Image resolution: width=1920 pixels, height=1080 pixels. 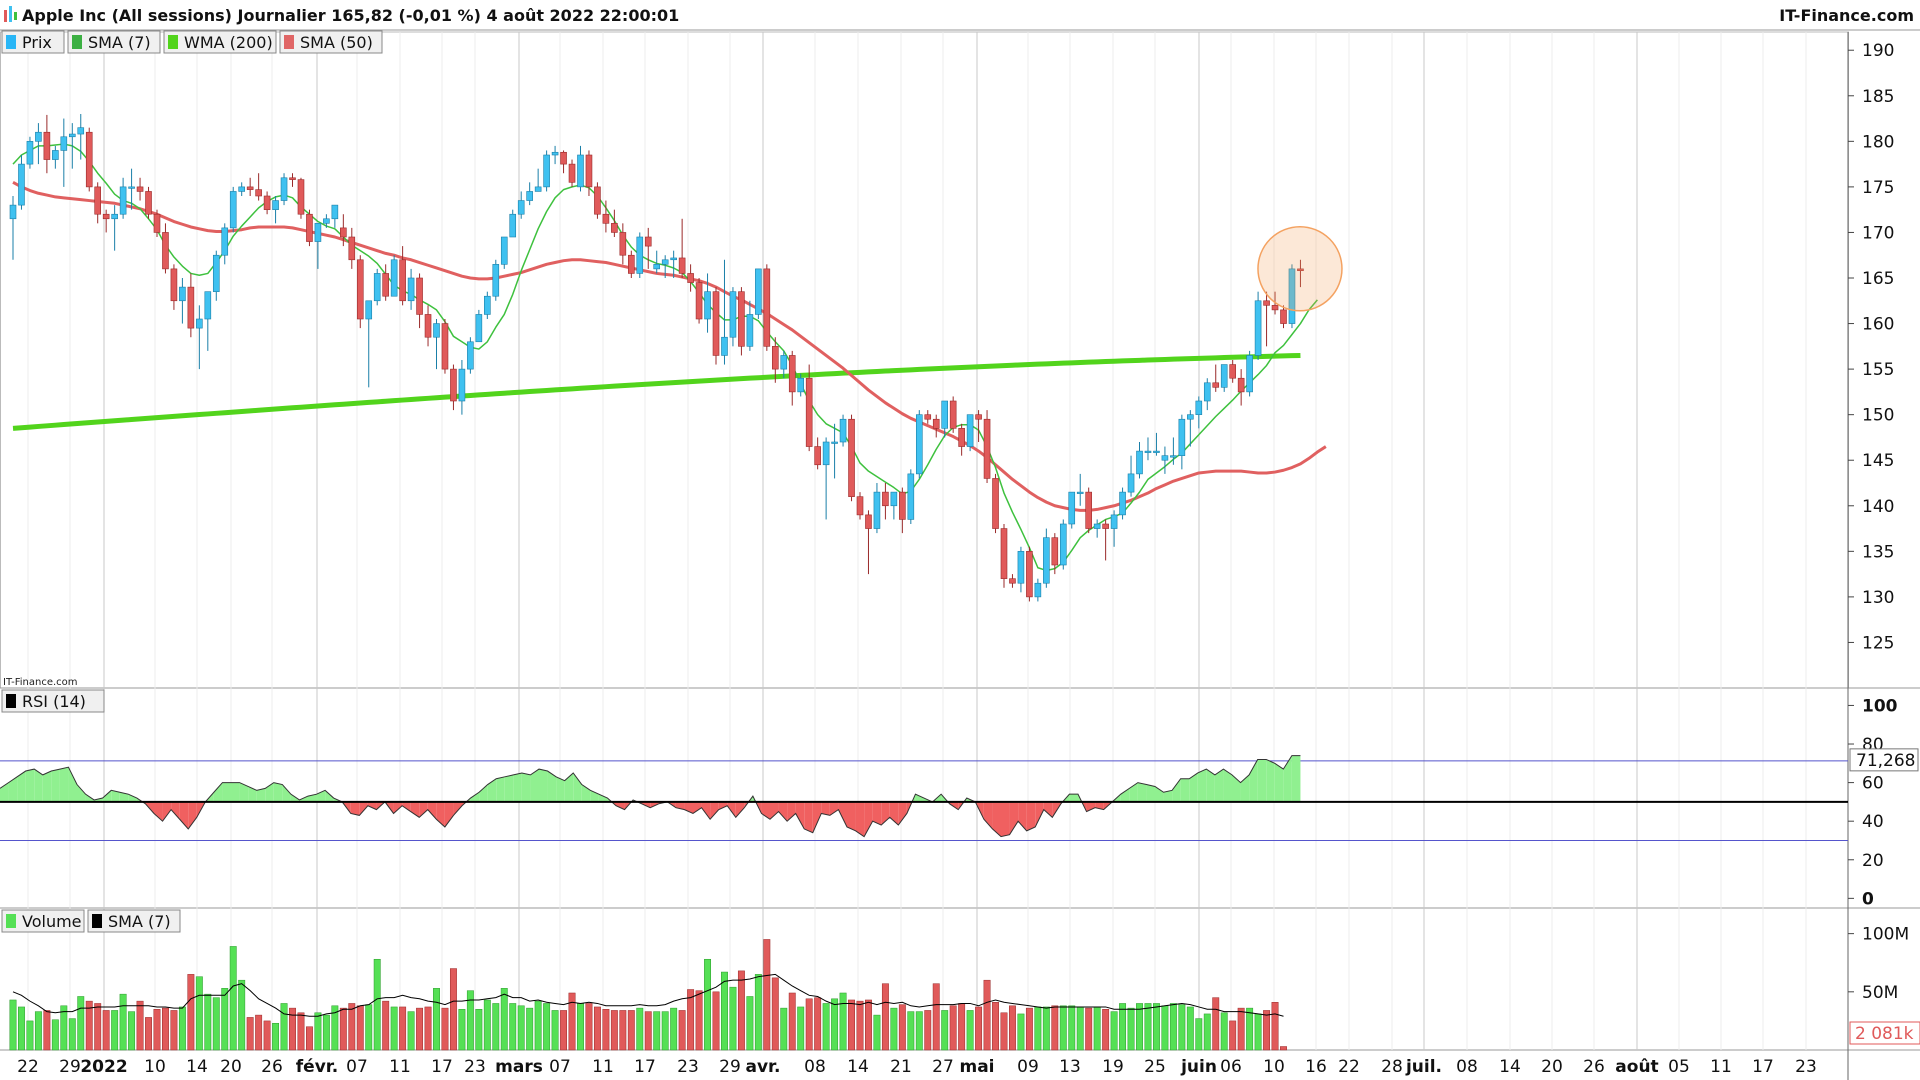 What do you see at coordinates (43, 921) in the screenshot?
I see `volume-legend-item: Volume` at bounding box center [43, 921].